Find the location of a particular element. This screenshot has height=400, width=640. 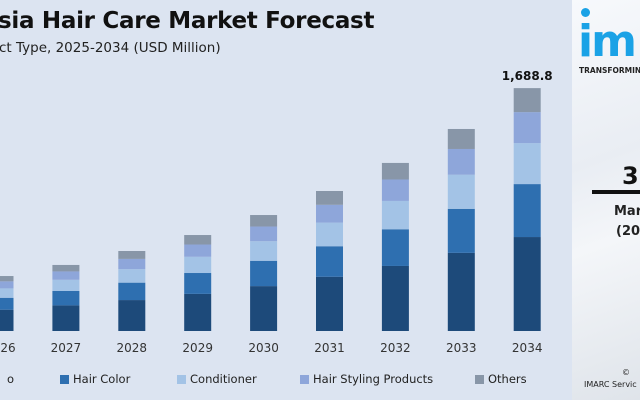

x-tick-label: 2033 is located at coordinates (461, 348).